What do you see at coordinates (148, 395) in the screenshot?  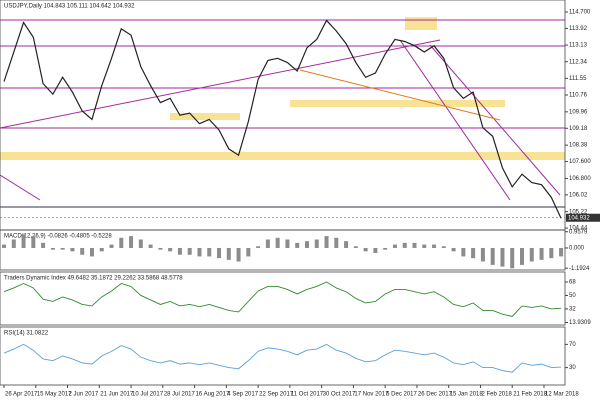 I see `x-tick-label: 10 Jul 2017` at bounding box center [148, 395].